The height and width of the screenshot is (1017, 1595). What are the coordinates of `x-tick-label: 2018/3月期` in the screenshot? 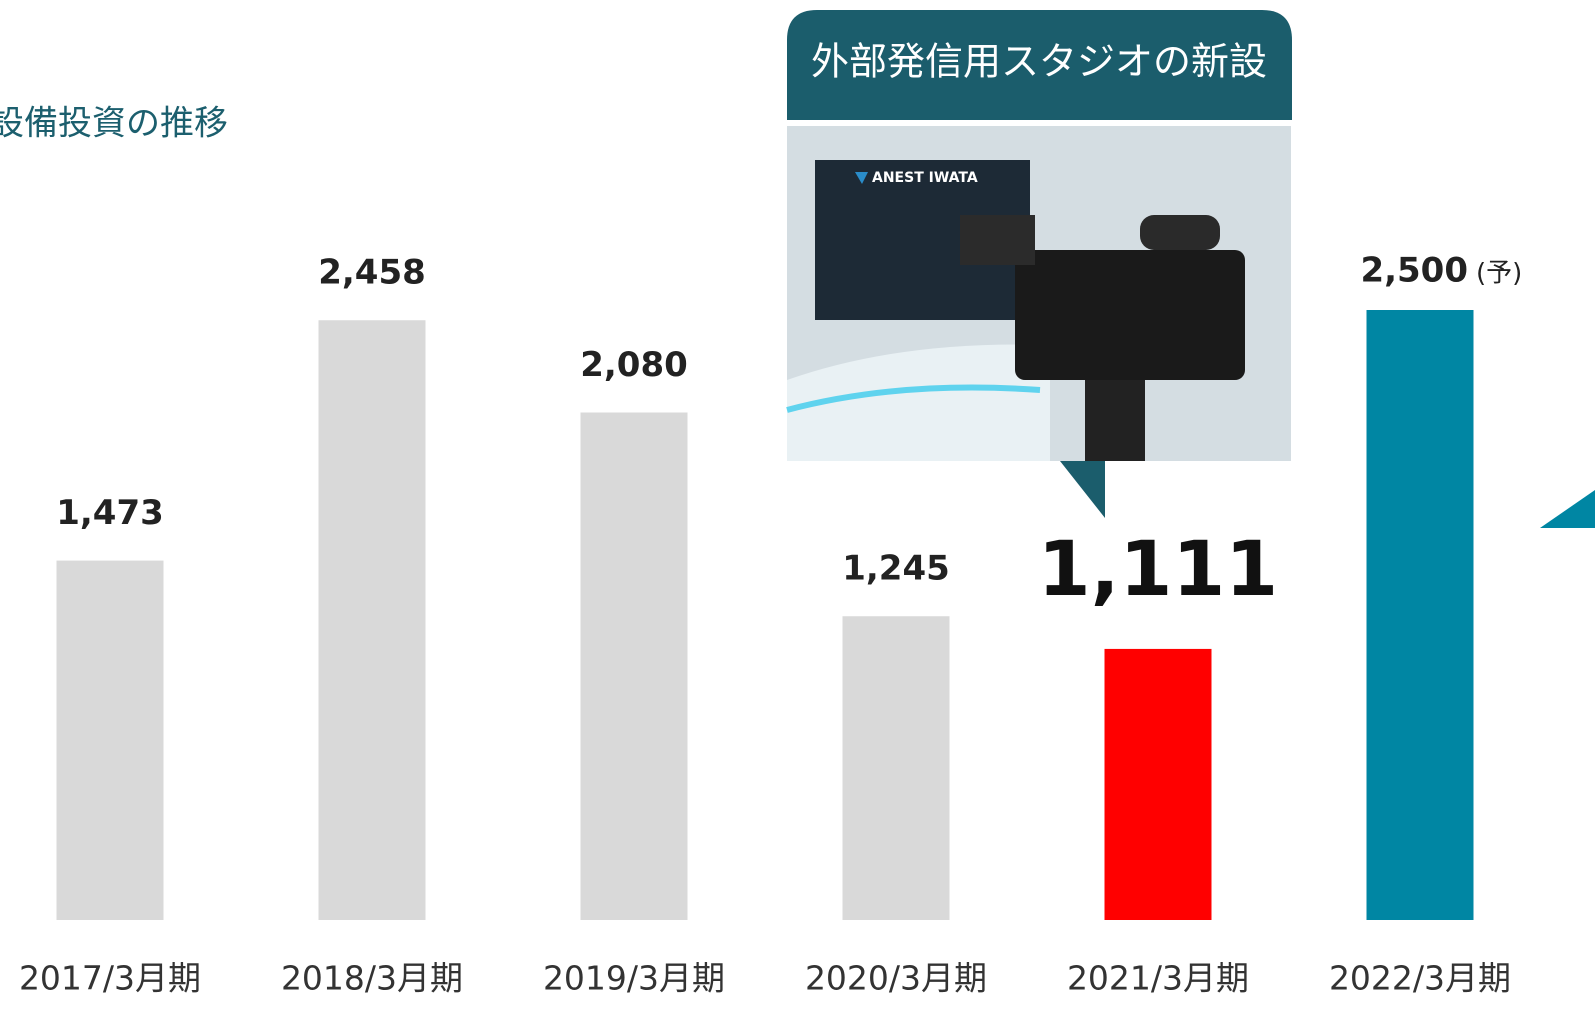 It's located at (372, 978).